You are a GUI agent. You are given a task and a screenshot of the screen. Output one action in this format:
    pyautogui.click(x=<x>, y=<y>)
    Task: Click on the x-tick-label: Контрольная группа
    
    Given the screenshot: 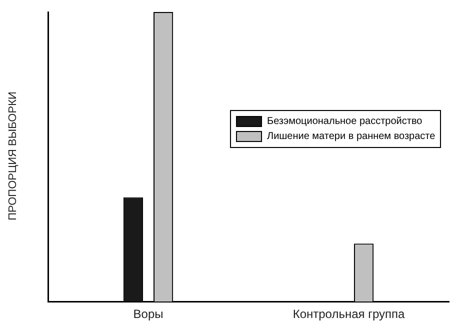 What is the action you would take?
    pyautogui.click(x=348, y=314)
    